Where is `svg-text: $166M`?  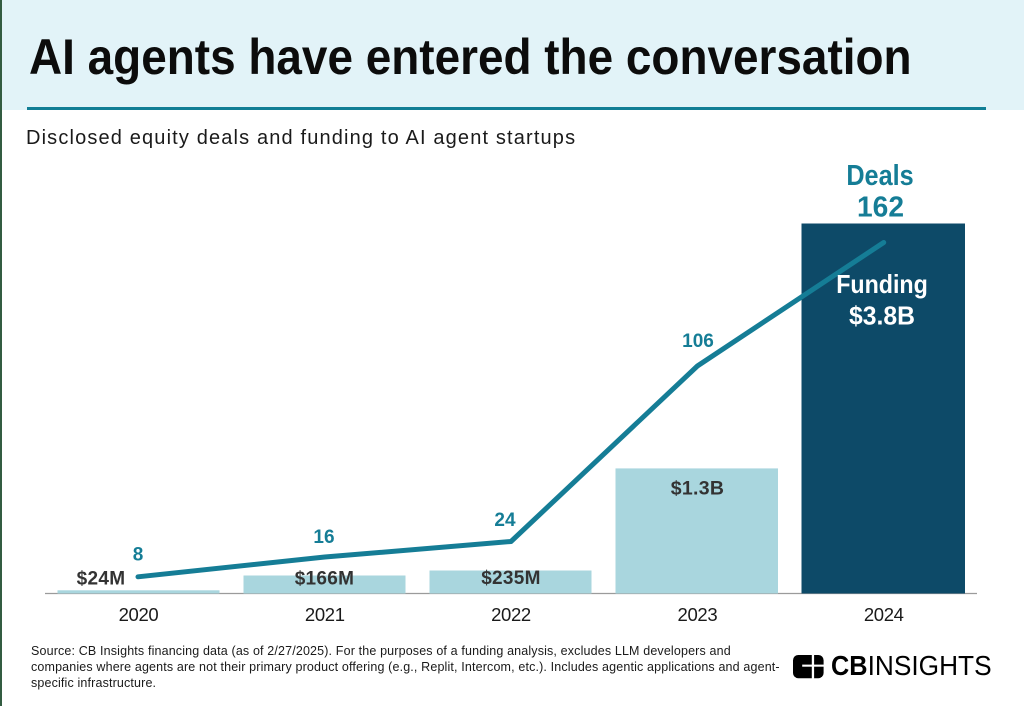
svg-text: $166M is located at coordinates (325, 579).